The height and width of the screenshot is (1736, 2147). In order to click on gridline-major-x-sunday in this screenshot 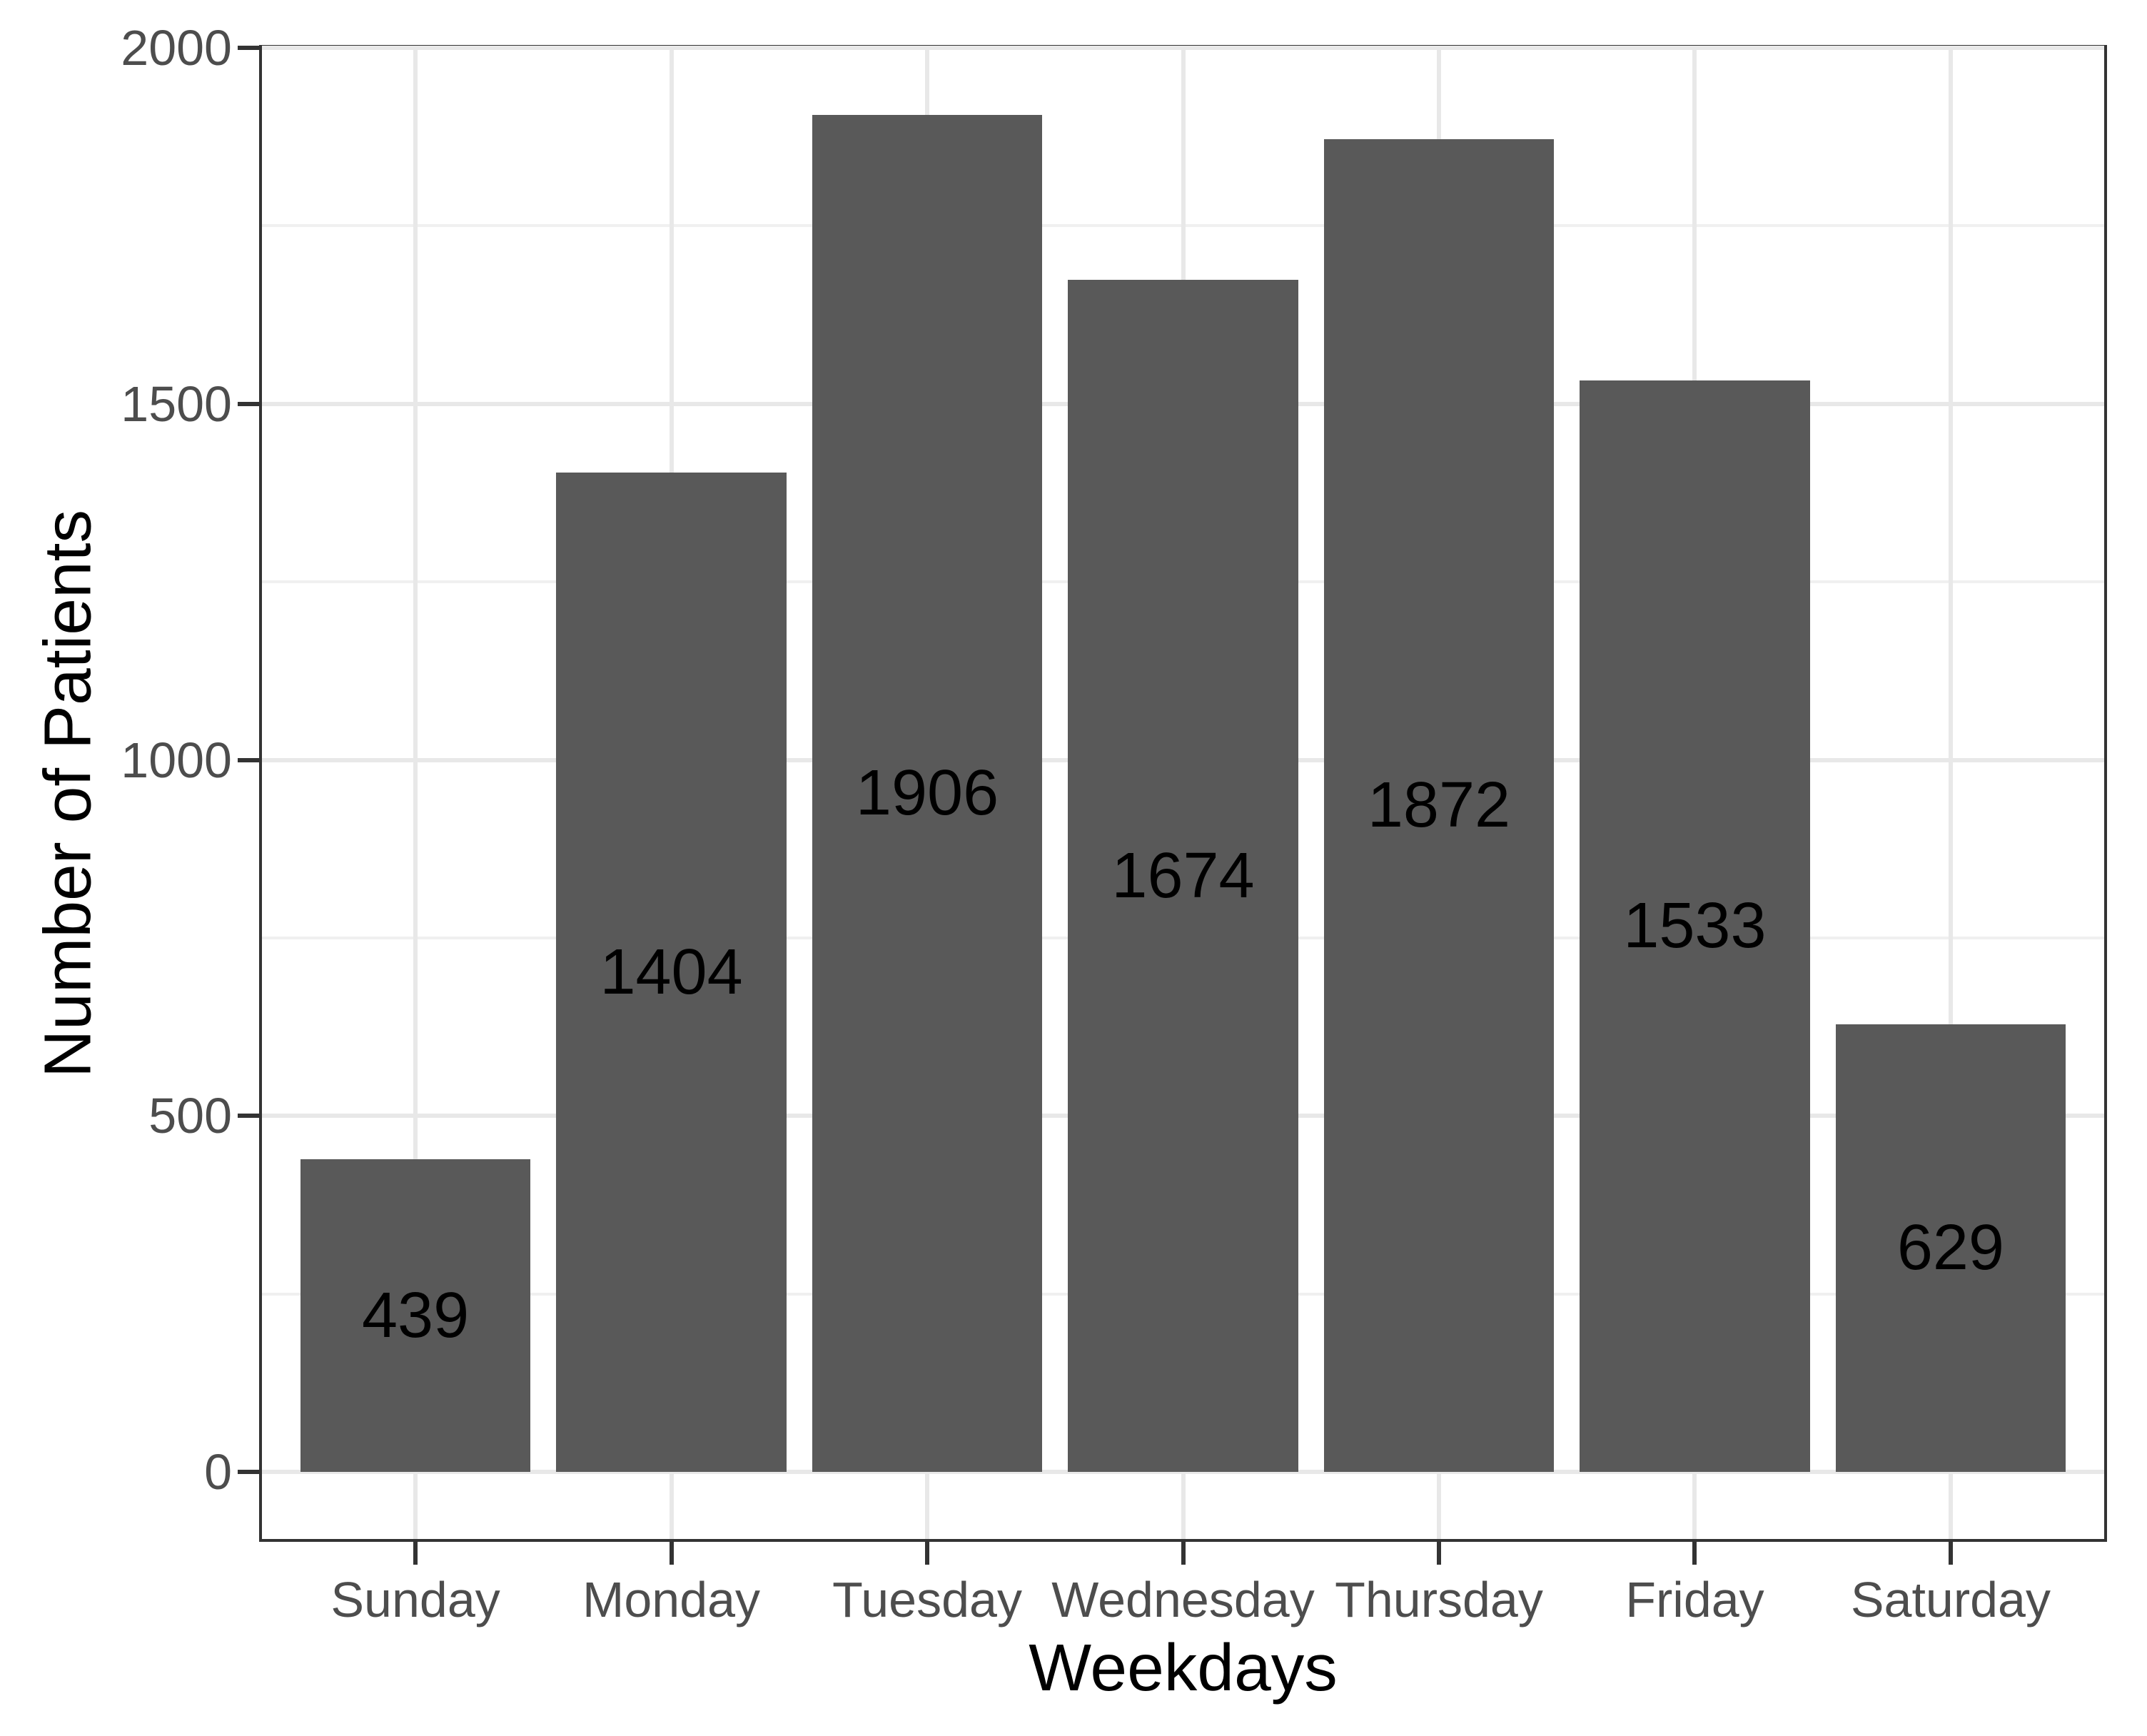, I will do `click(415, 793)`.